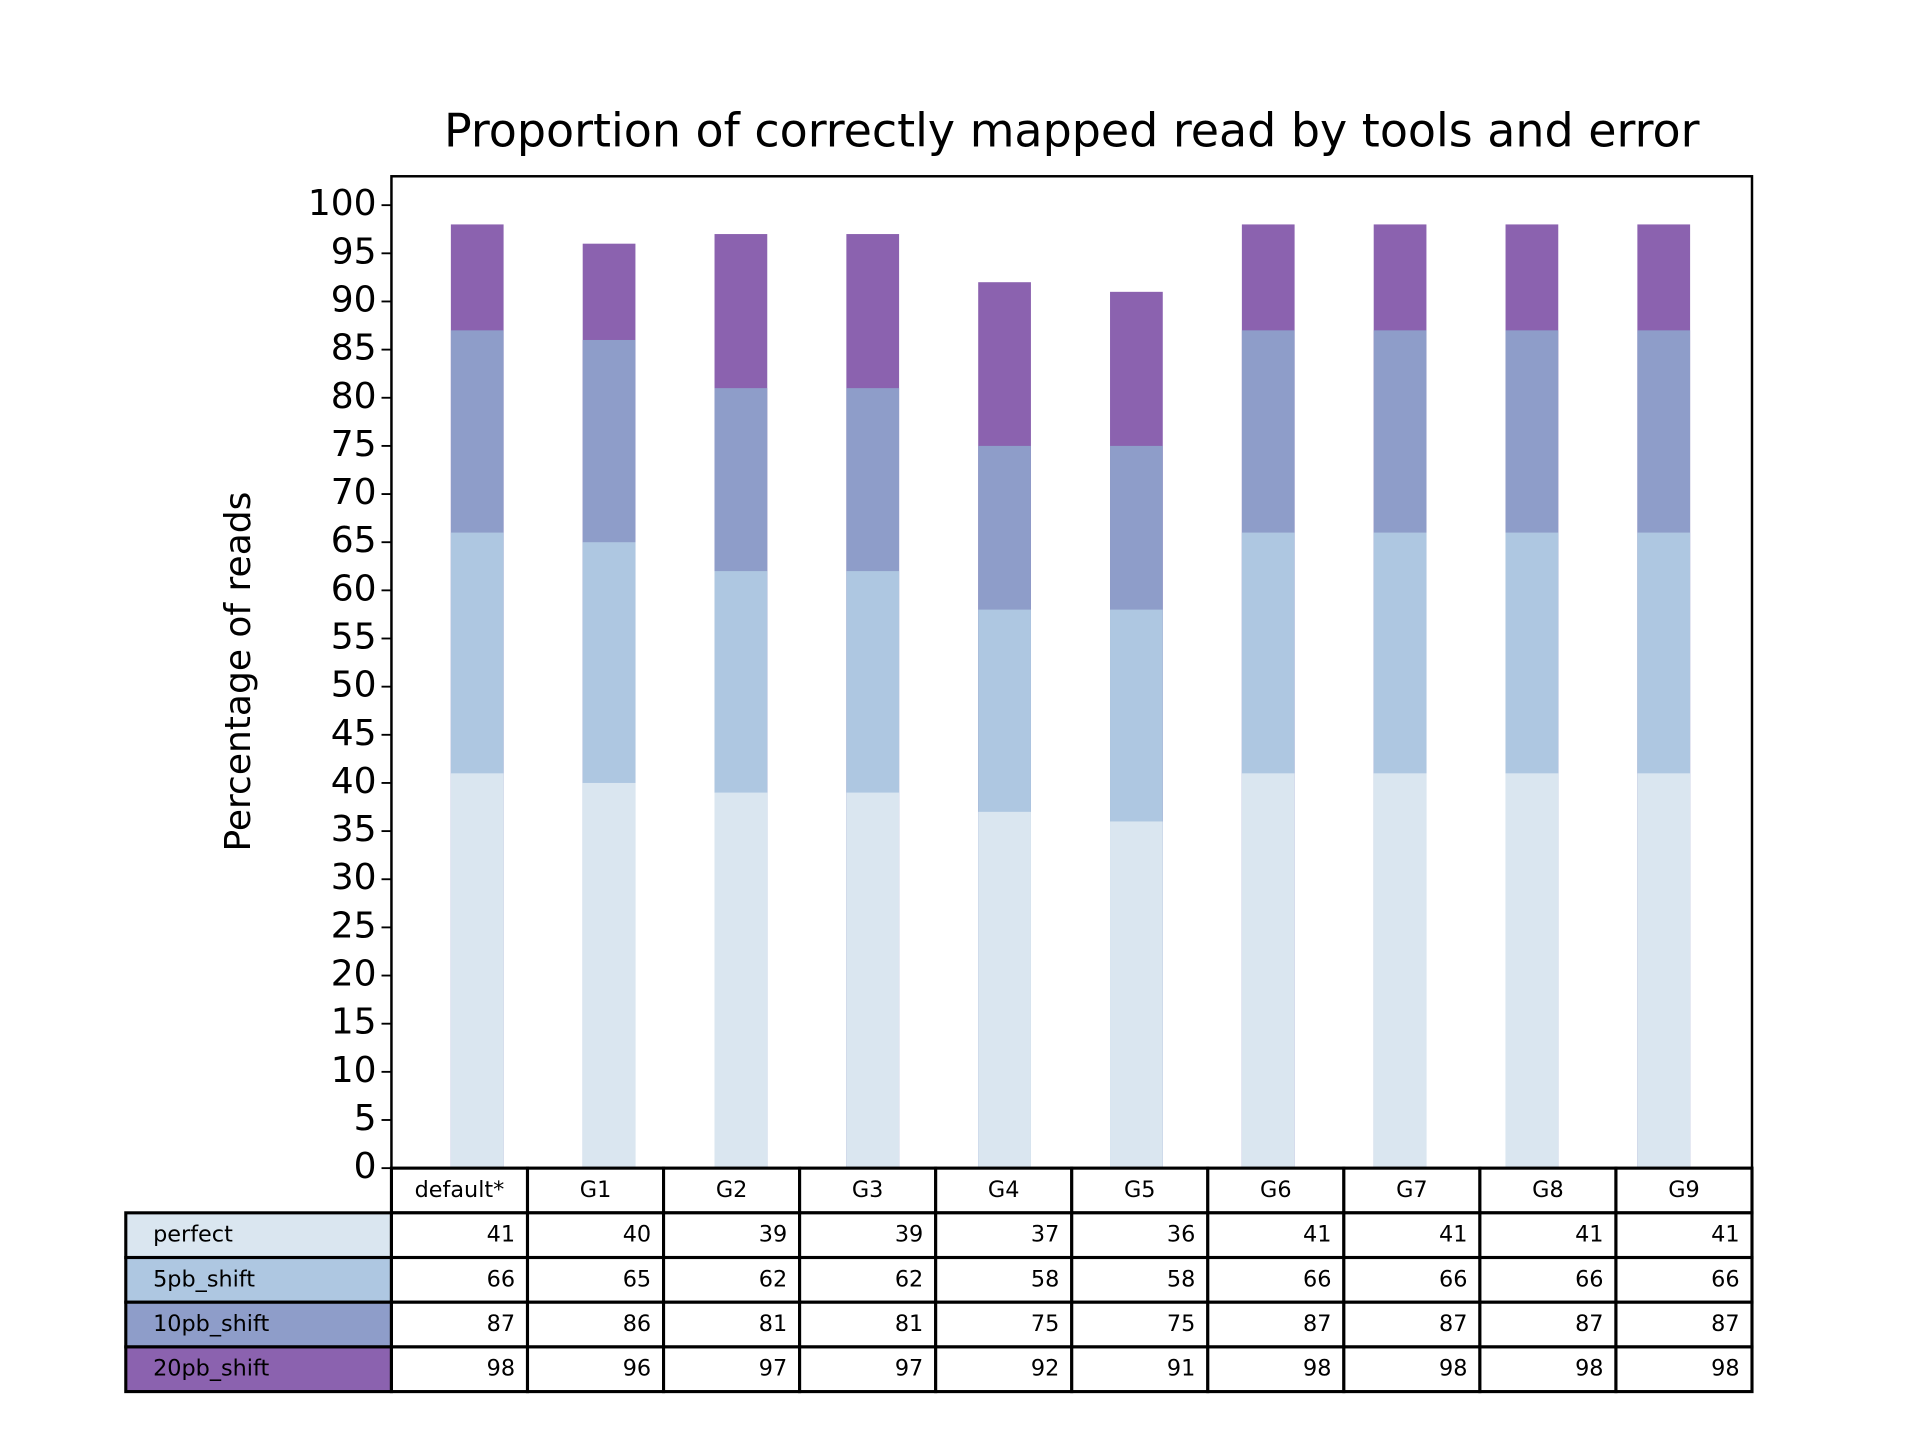  Describe the element at coordinates (1181, 1369) in the screenshot. I see `table-value: 91` at that location.